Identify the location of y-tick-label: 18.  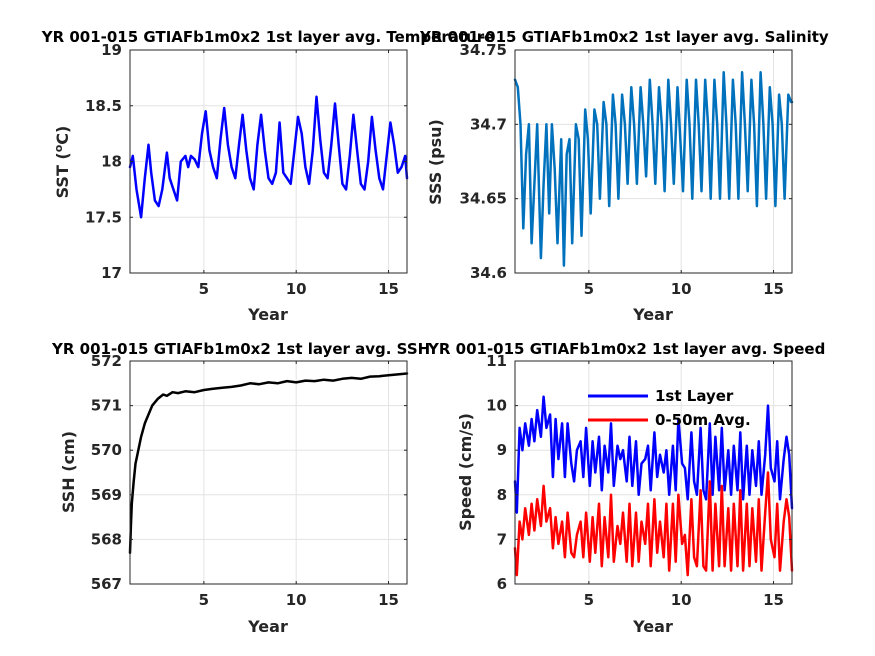
(111, 162).